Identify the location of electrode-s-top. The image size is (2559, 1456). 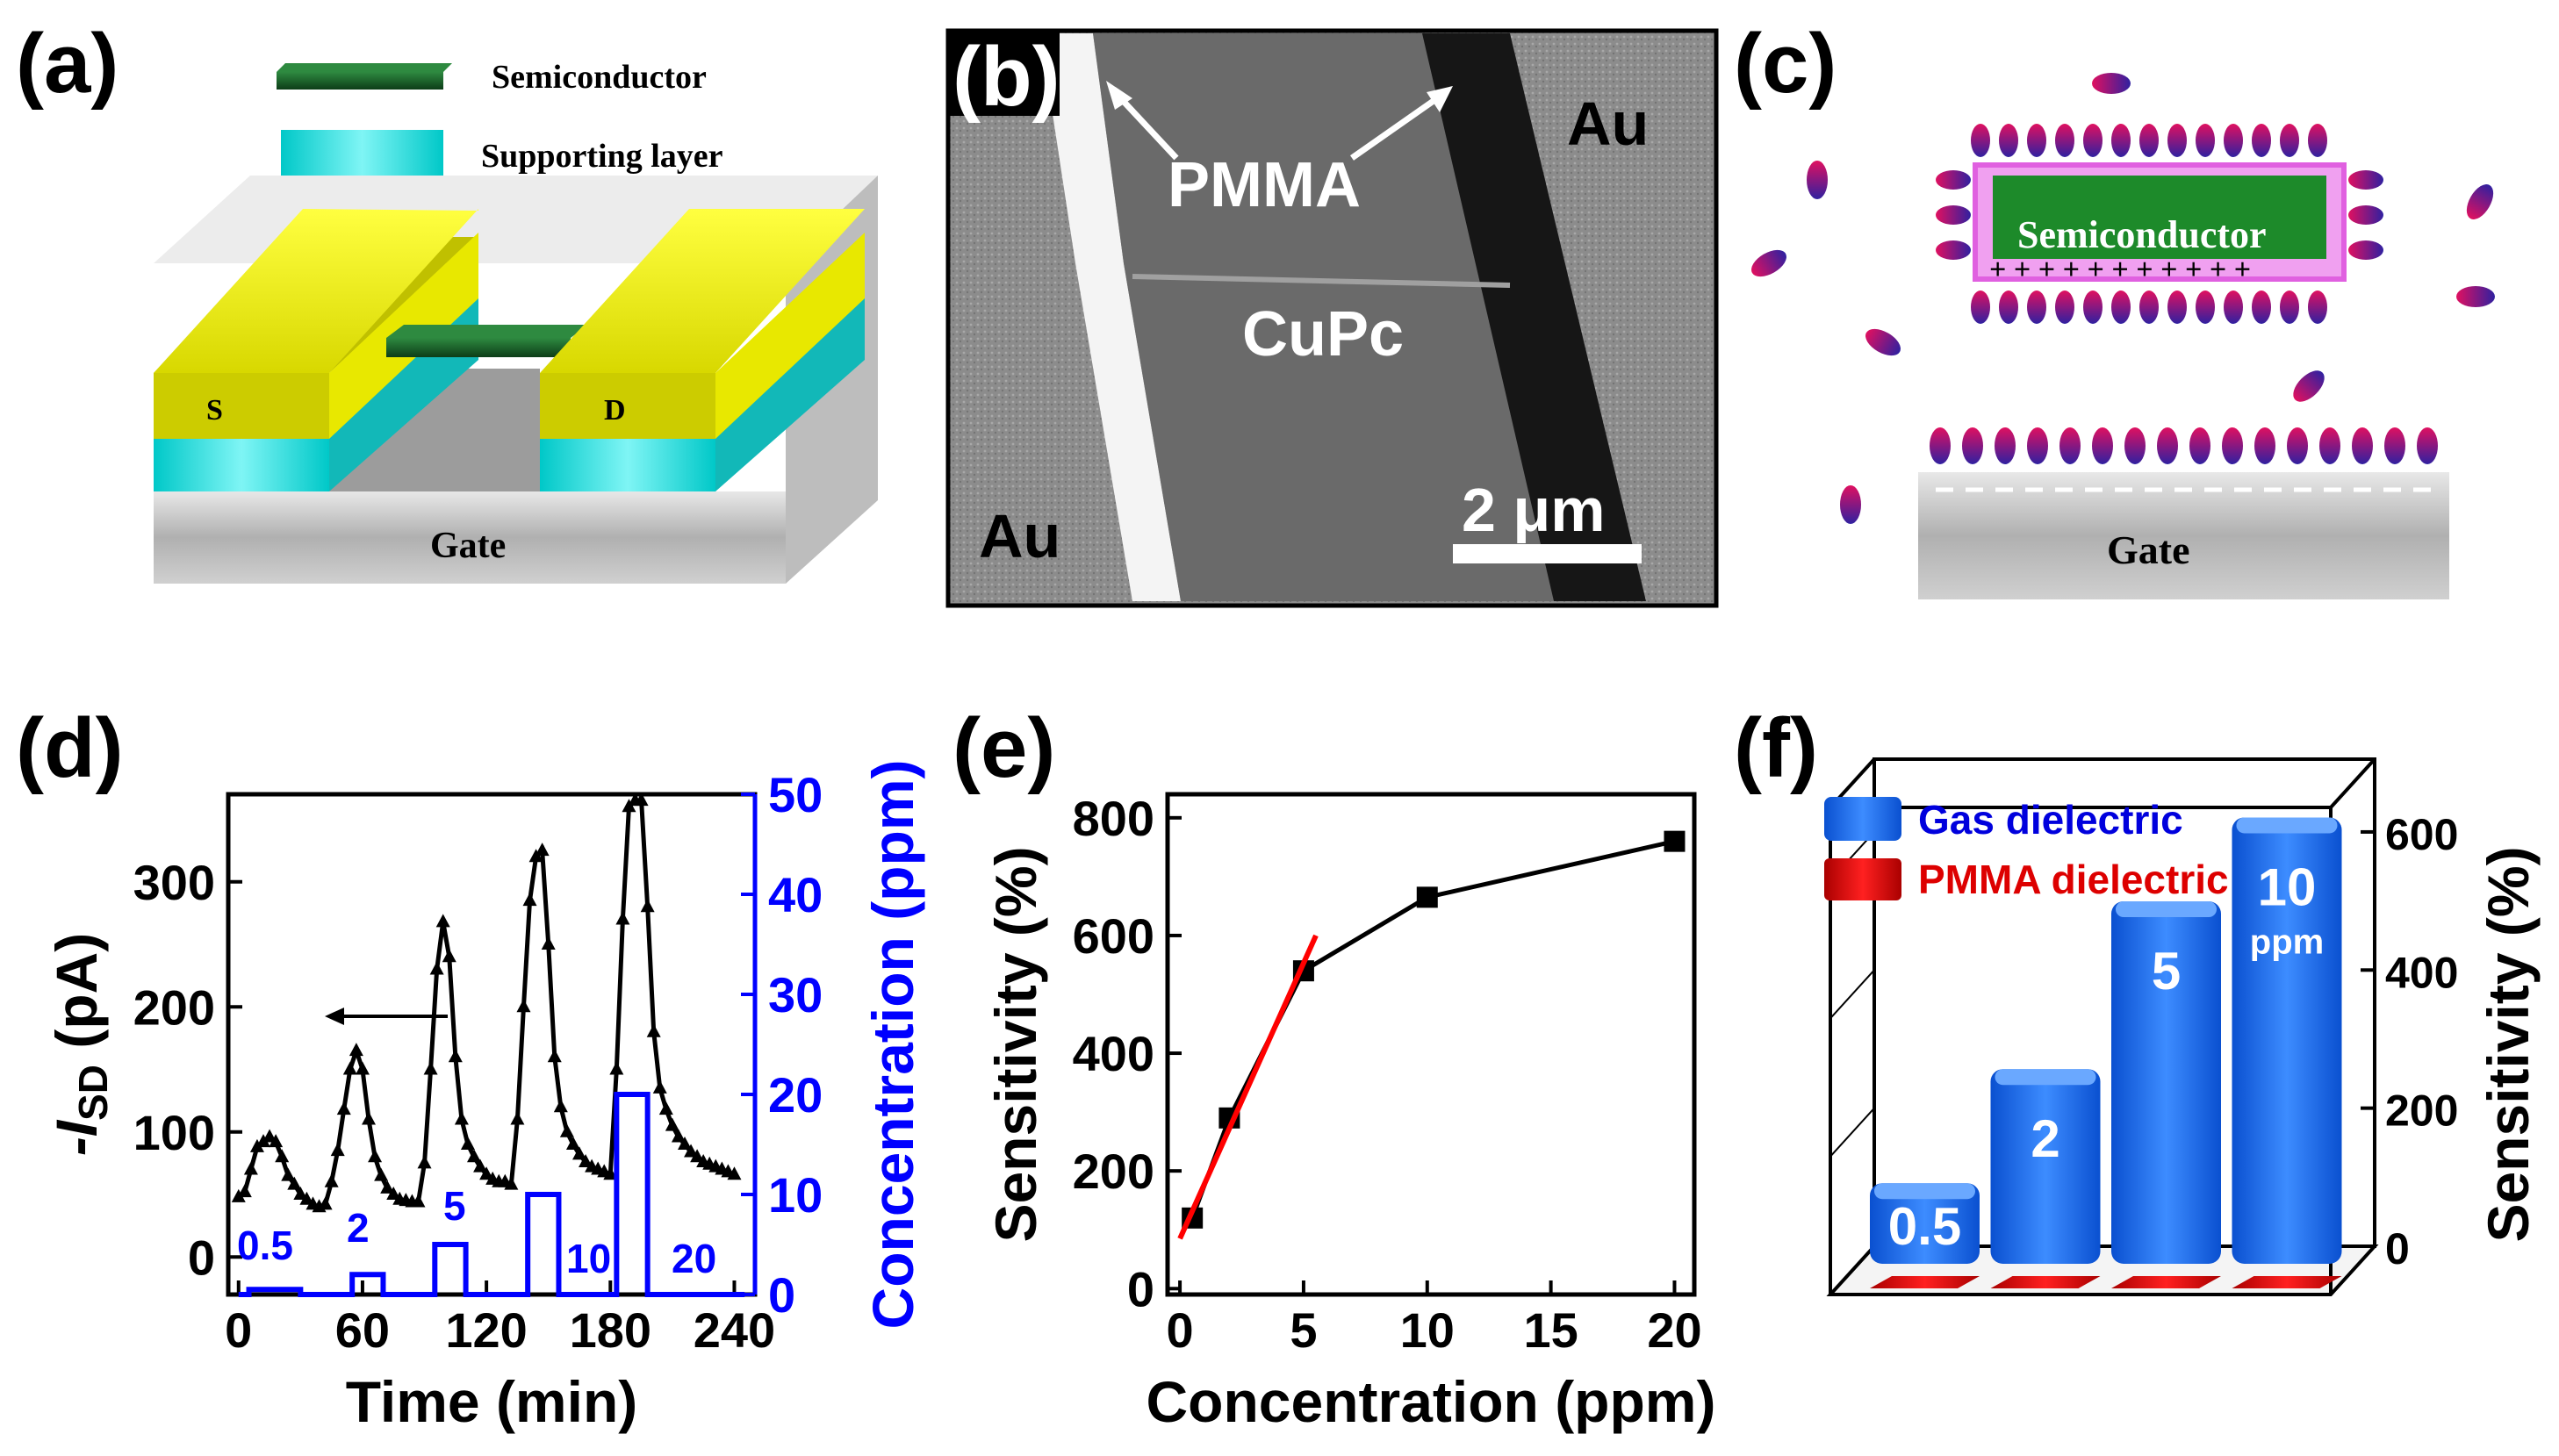
(316, 291).